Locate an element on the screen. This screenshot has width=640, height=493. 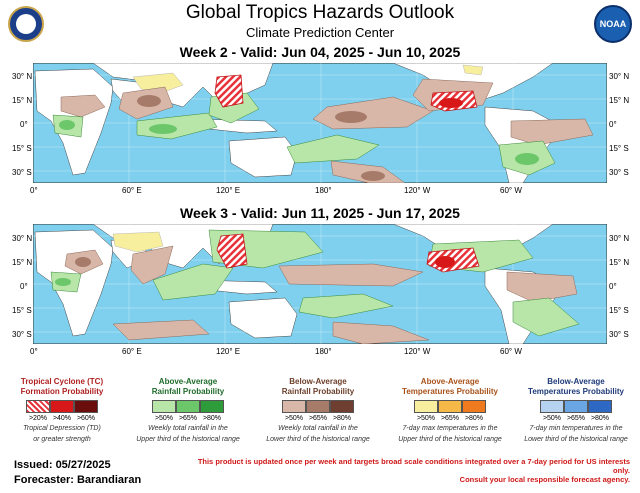
legend-below-temp-note: 7-day min temperatures in the is located at coordinates (576, 428).